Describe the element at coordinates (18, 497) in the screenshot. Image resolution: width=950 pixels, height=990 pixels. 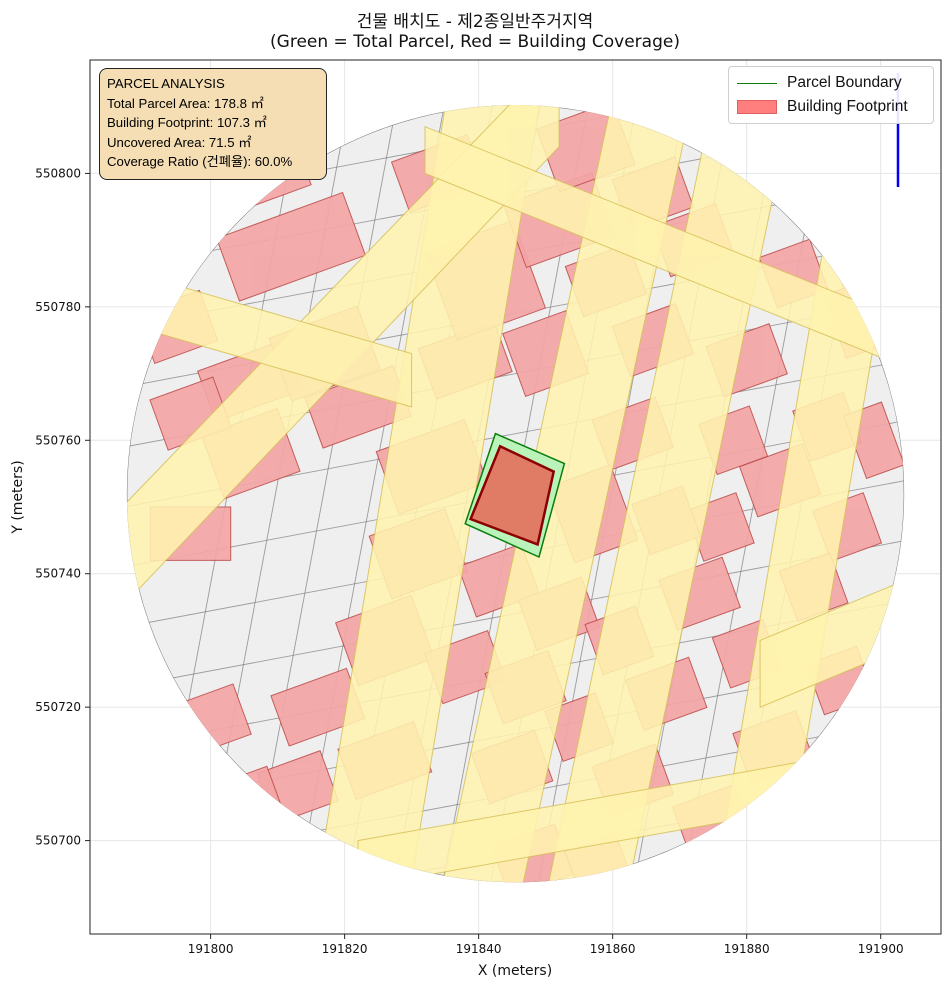
I see `y-axis-label: Y (meters)` at that location.